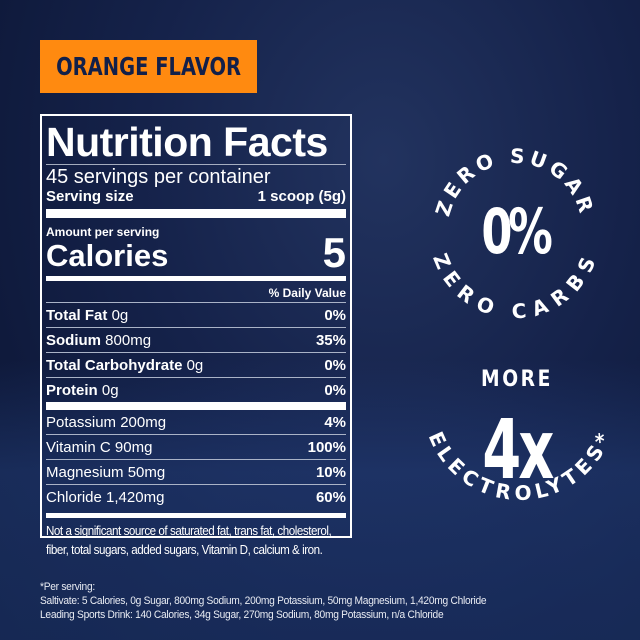 This screenshot has height=640, width=640. I want to click on mineral-row: Chloride 1,420mg 60%, so click(196, 496).